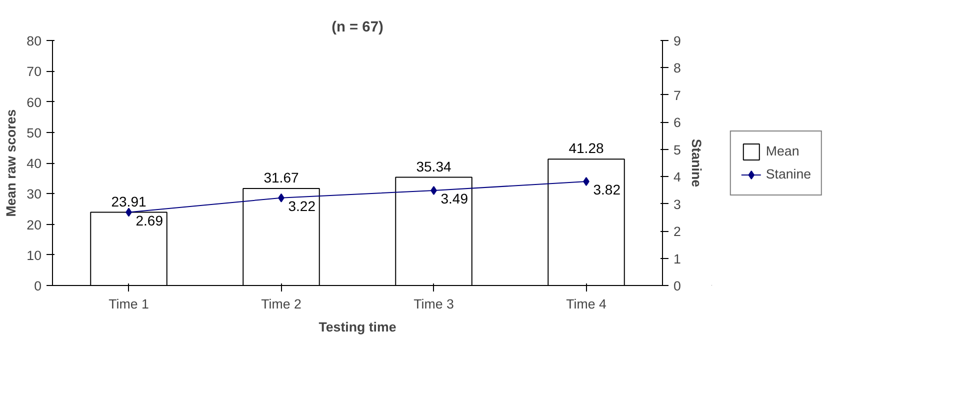  What do you see at coordinates (677, 232) in the screenshot?
I see `y2-tick-label: 2` at bounding box center [677, 232].